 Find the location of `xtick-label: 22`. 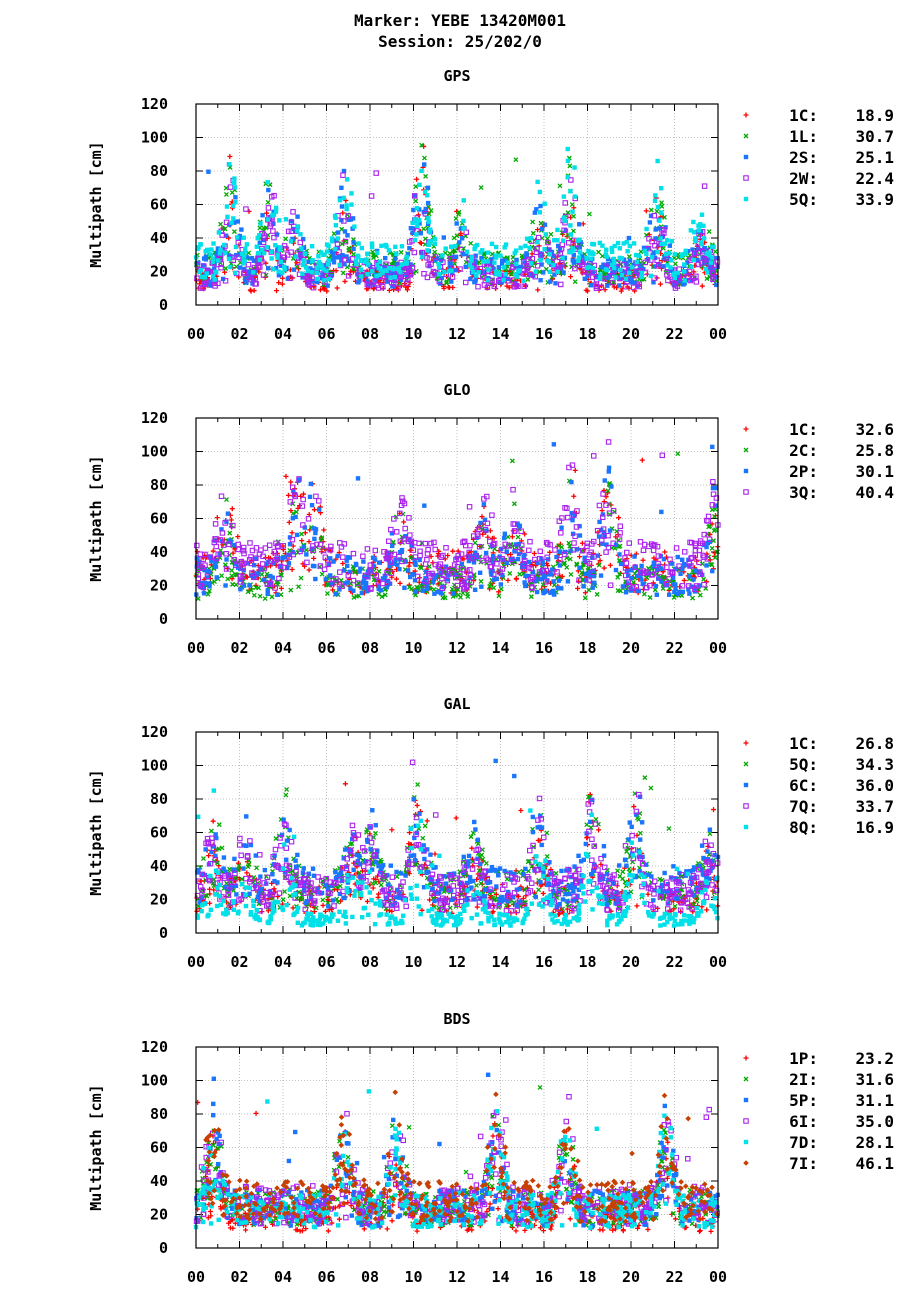

xtick-label: 22 is located at coordinates (674, 334).